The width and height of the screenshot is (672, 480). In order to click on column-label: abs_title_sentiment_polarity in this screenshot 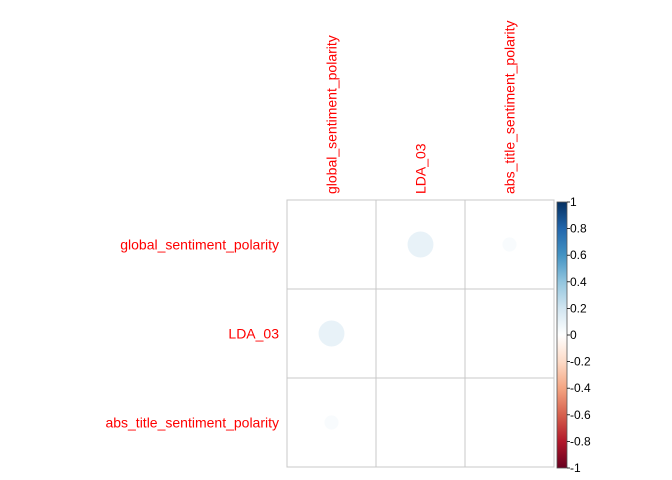, I will do `click(510, 107)`.